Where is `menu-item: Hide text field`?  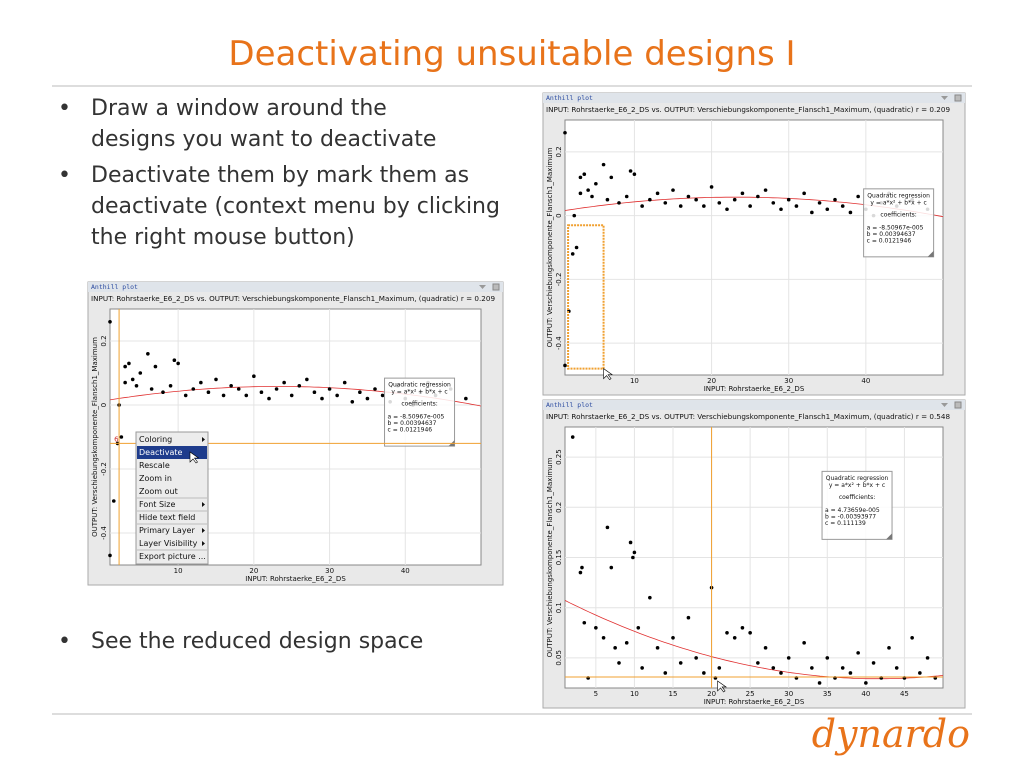
menu-item: Hide text field is located at coordinates (167, 517).